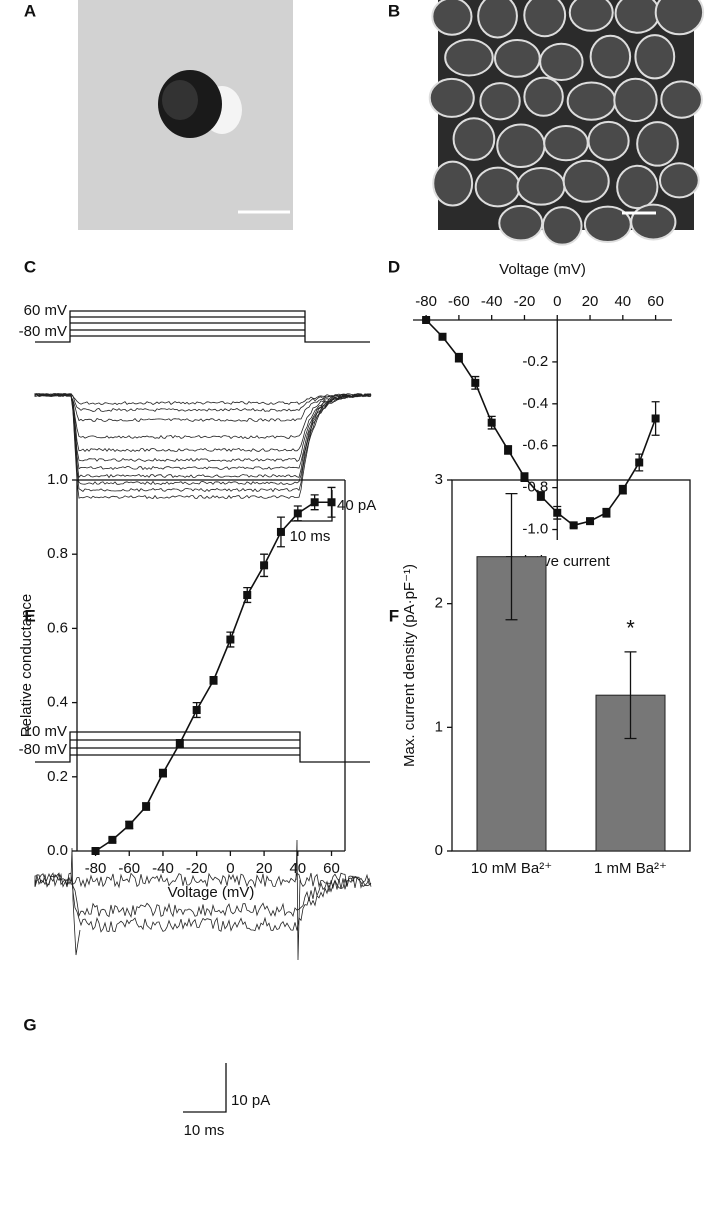  What do you see at coordinates (30, 266) in the screenshot?
I see `panel-label: C` at bounding box center [30, 266].